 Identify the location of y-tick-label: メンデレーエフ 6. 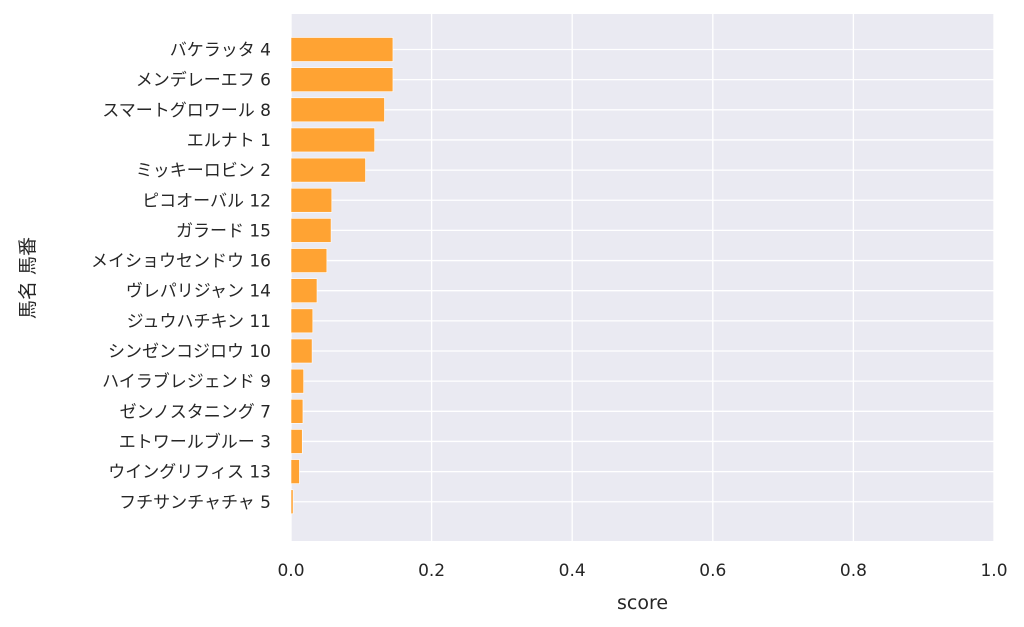
(203, 80).